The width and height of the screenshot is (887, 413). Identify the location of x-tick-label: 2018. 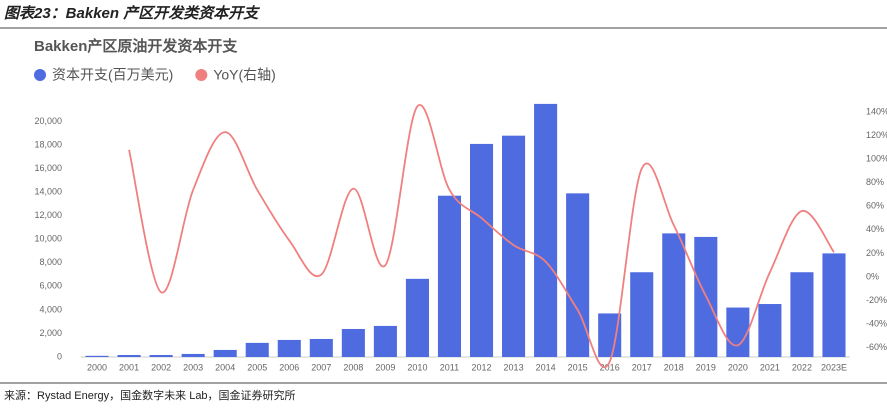
(674, 367).